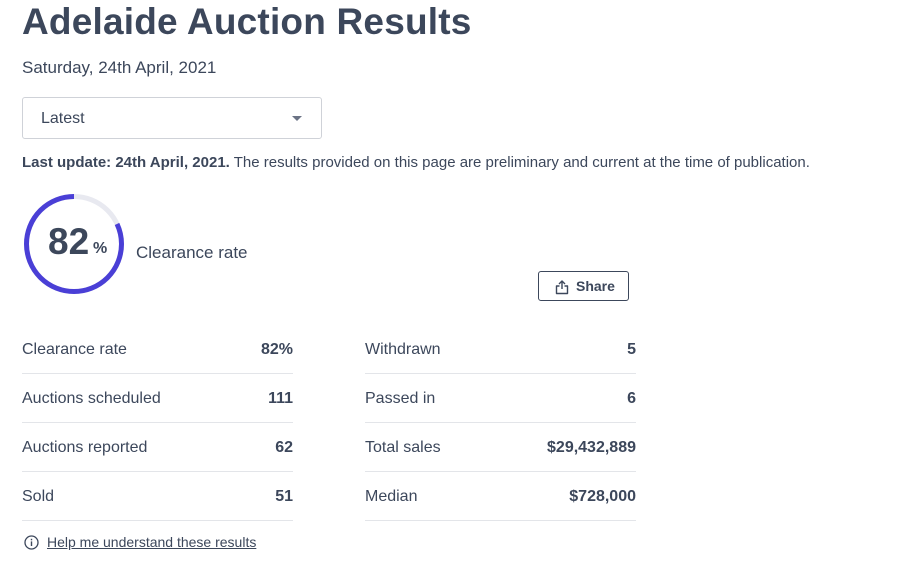 The width and height of the screenshot is (898, 566). I want to click on help-link-label: Help me understand these results, so click(152, 542).